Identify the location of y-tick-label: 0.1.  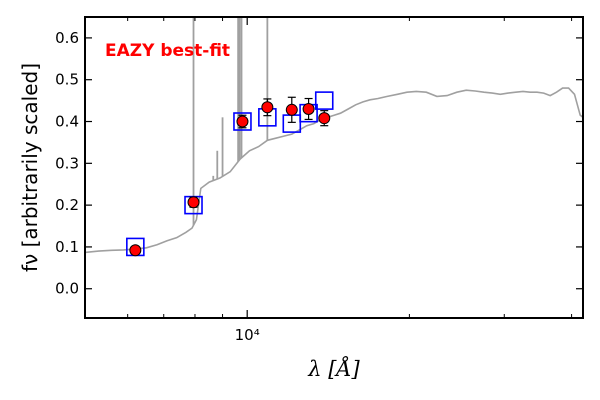
(67, 247).